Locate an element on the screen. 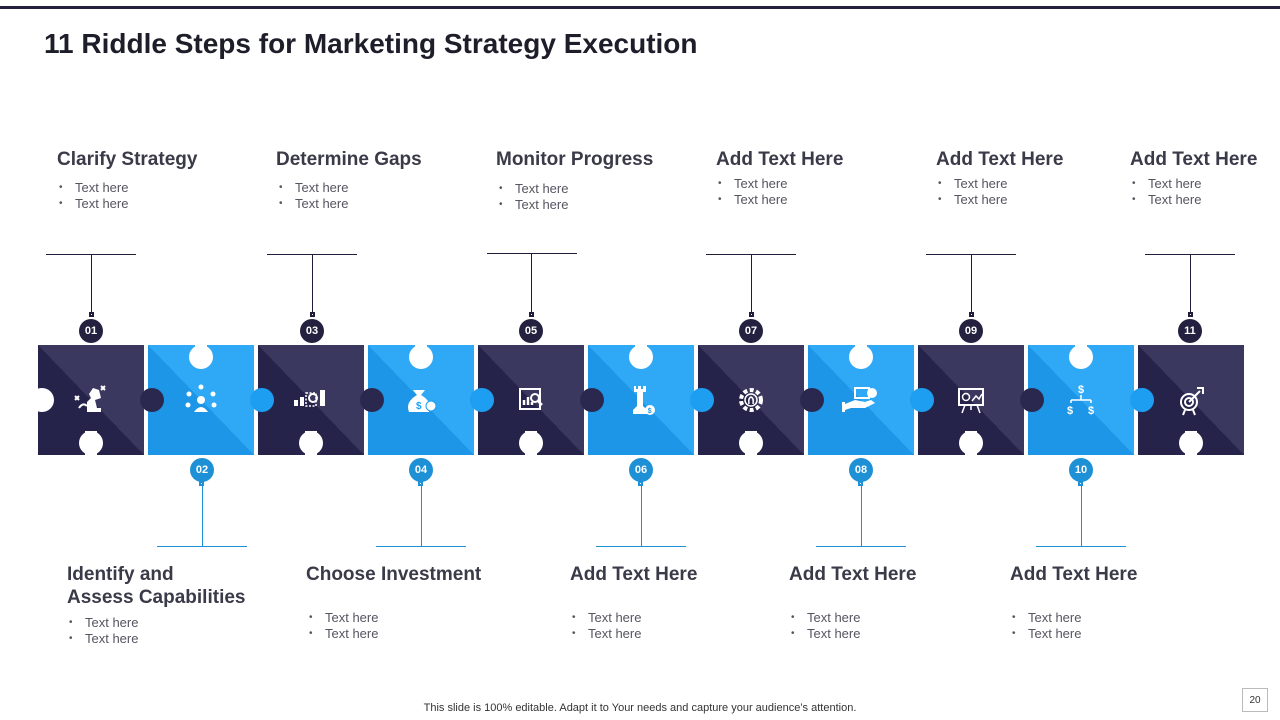 The width and height of the screenshot is (1280, 720). step-badge-11: 11 is located at coordinates (1190, 331).